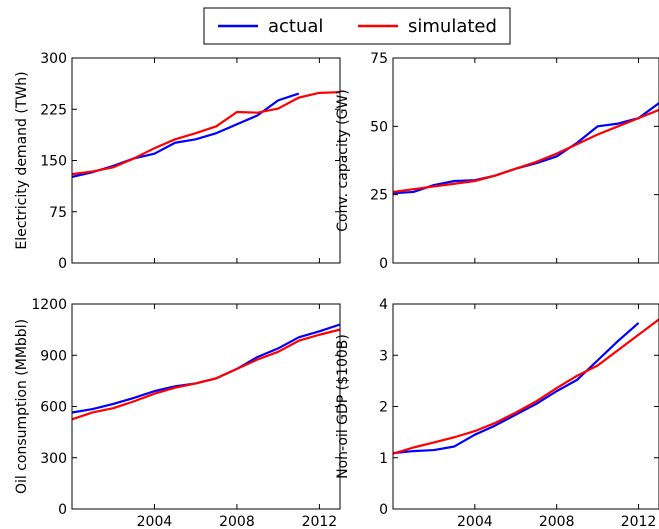 The height and width of the screenshot is (529, 659). What do you see at coordinates (383, 305) in the screenshot?
I see `y-tick-label: 4` at bounding box center [383, 305].